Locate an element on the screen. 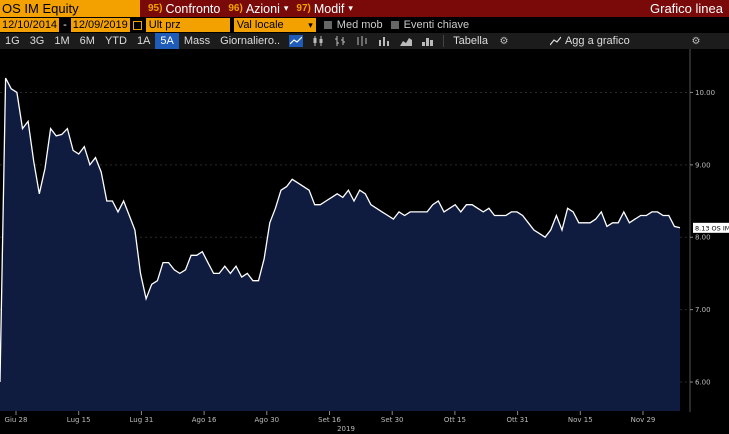 This screenshot has width=729, height=434. last-price-label: 8.13 OS IM is located at coordinates (711, 227).